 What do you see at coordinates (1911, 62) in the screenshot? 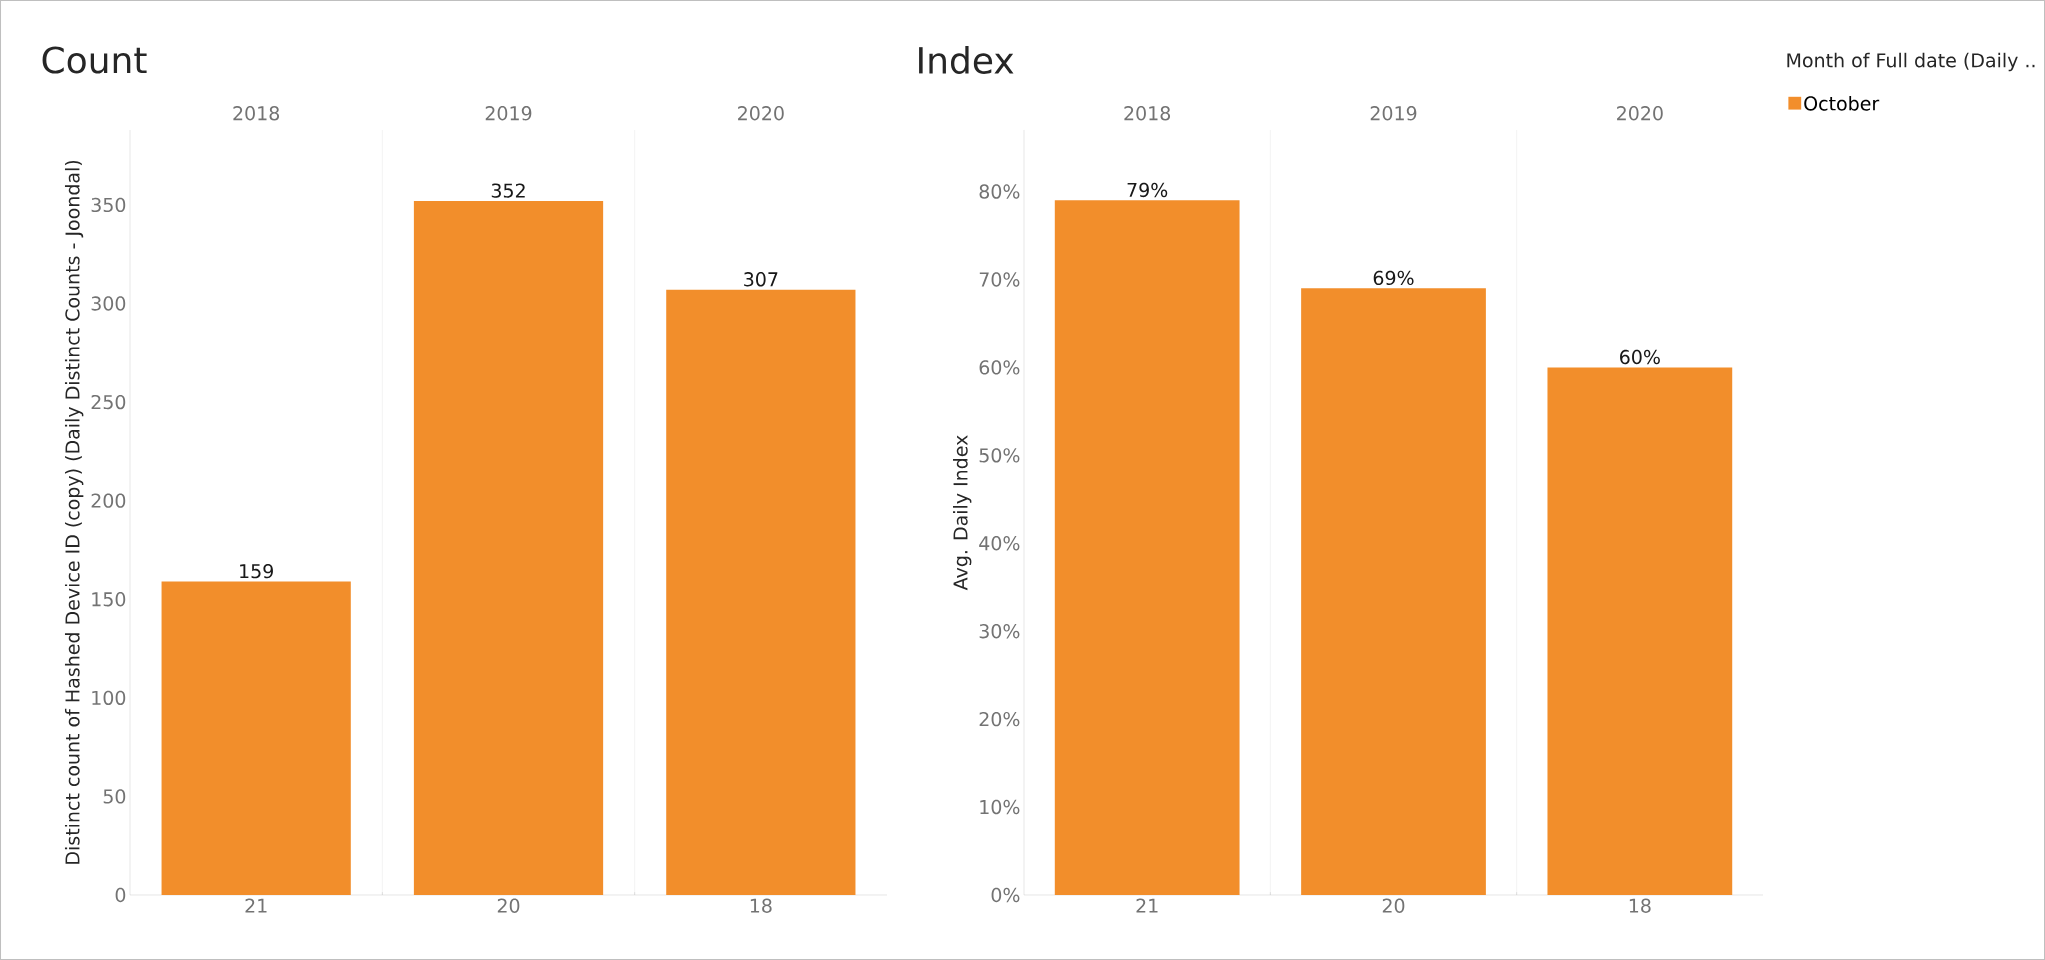
I see `legend-title: Month of Full date (Daily ..` at bounding box center [1911, 62].